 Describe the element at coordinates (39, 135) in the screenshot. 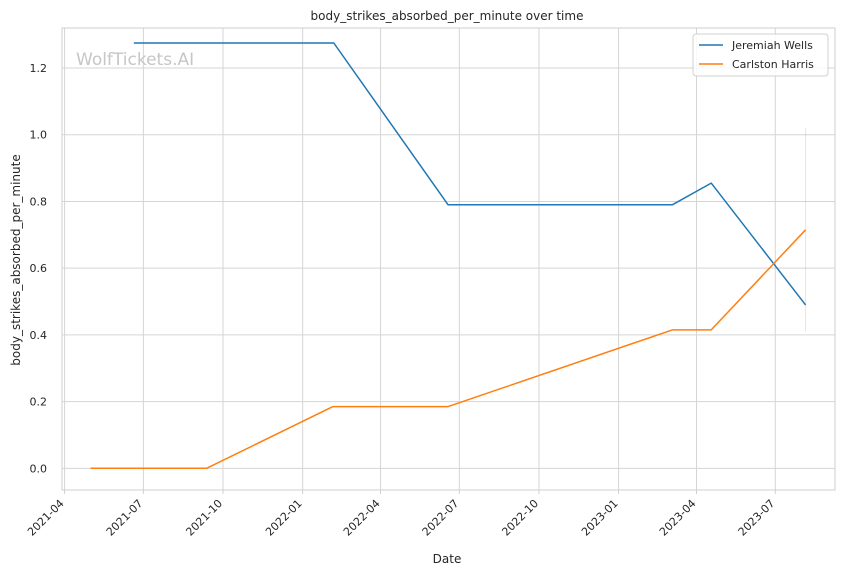

I see `y-tick-label: 1.0` at that location.